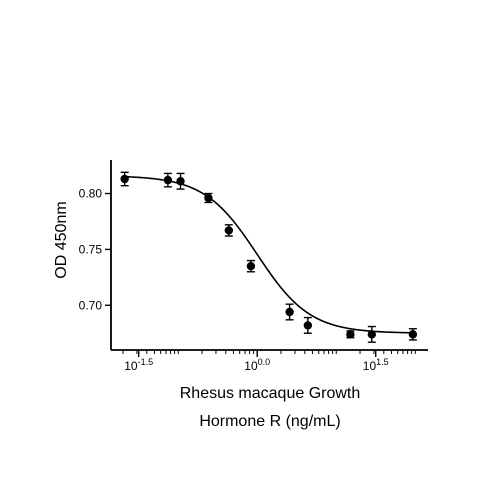 This screenshot has width=500, height=500. I want to click on x-axis-label-line-2: Hormone R (ng/mL), so click(269, 421).